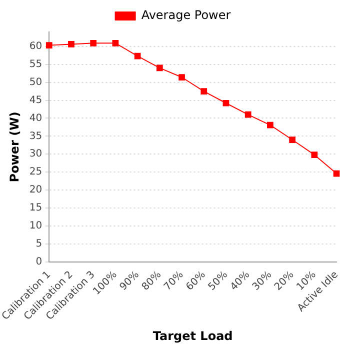 This screenshot has height=348, width=348. What do you see at coordinates (39, 262) in the screenshot?
I see `y-tick-label: 0` at bounding box center [39, 262].